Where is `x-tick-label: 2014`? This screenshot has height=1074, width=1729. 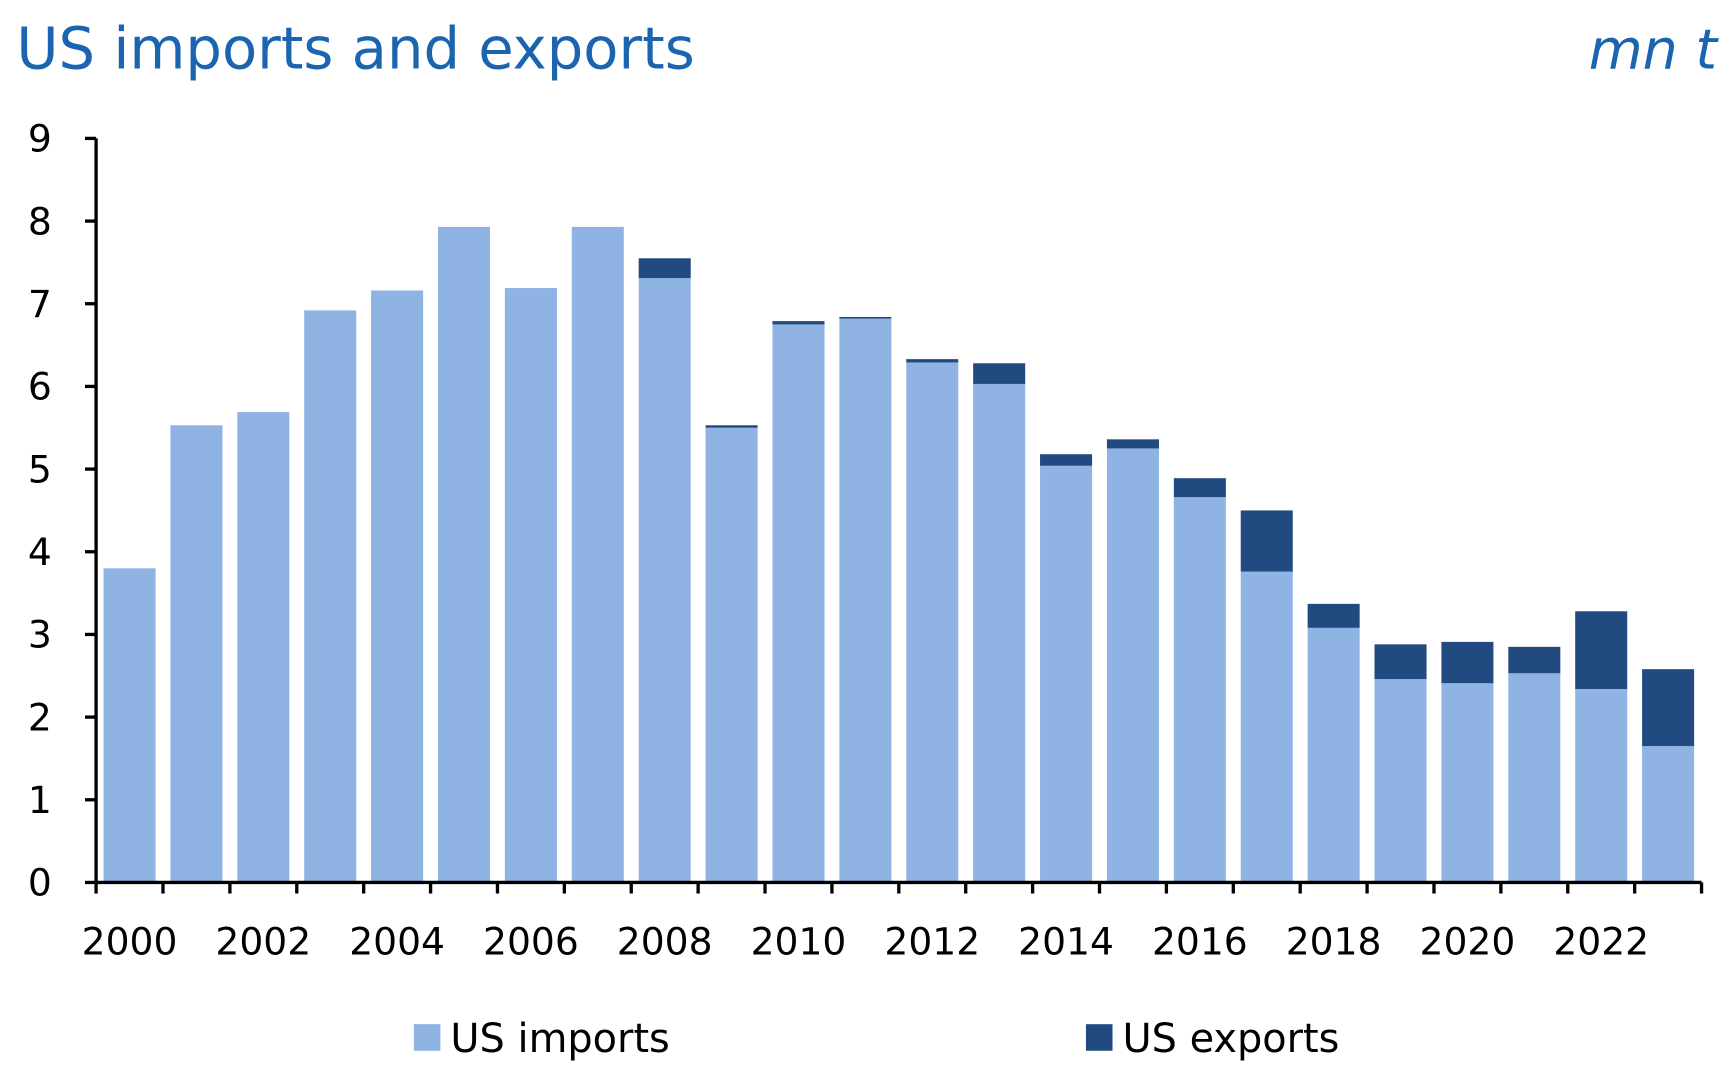
x-tick-label: 2014 is located at coordinates (1066, 941).